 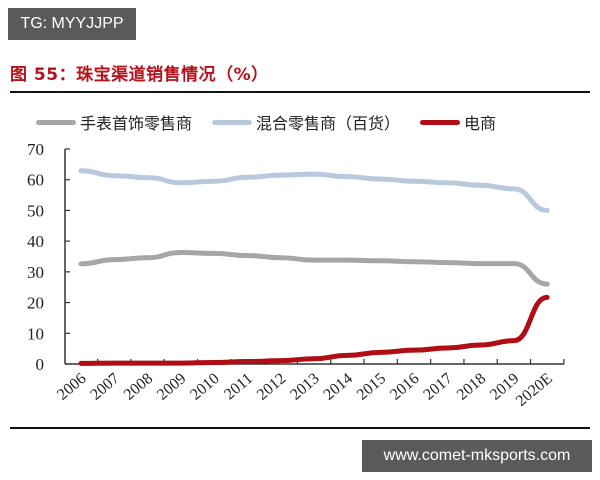 I want to click on legend-item-watch-jewelry-retailers: 手表首饰零售商, so click(x=114, y=122).